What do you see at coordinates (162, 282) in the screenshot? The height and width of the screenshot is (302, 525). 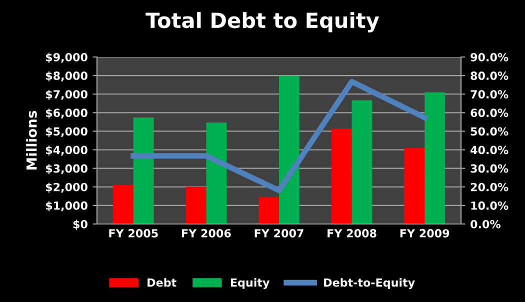 I see `legend-label: Debt` at bounding box center [162, 282].